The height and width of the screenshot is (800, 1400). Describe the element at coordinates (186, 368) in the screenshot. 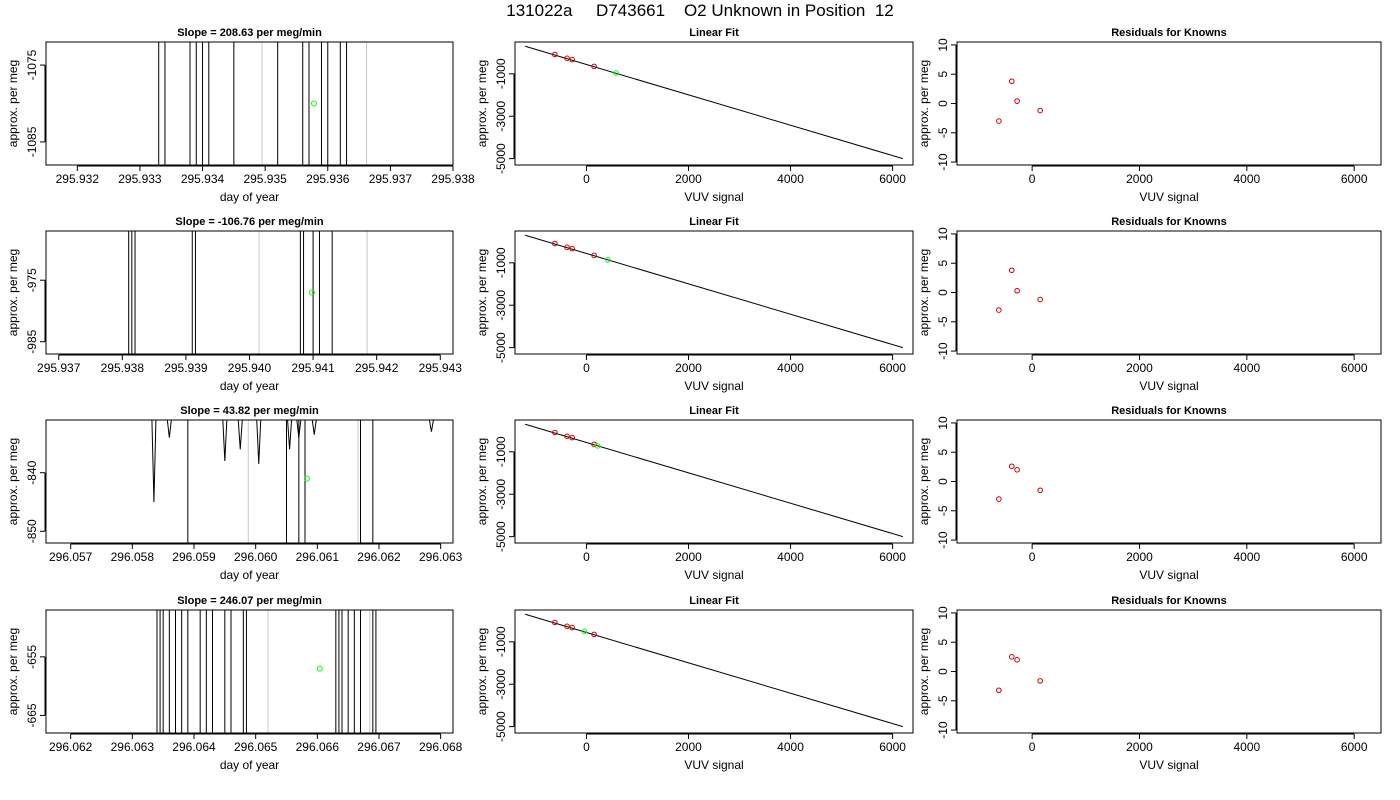

I see `x-tick-label: 295.939` at that location.